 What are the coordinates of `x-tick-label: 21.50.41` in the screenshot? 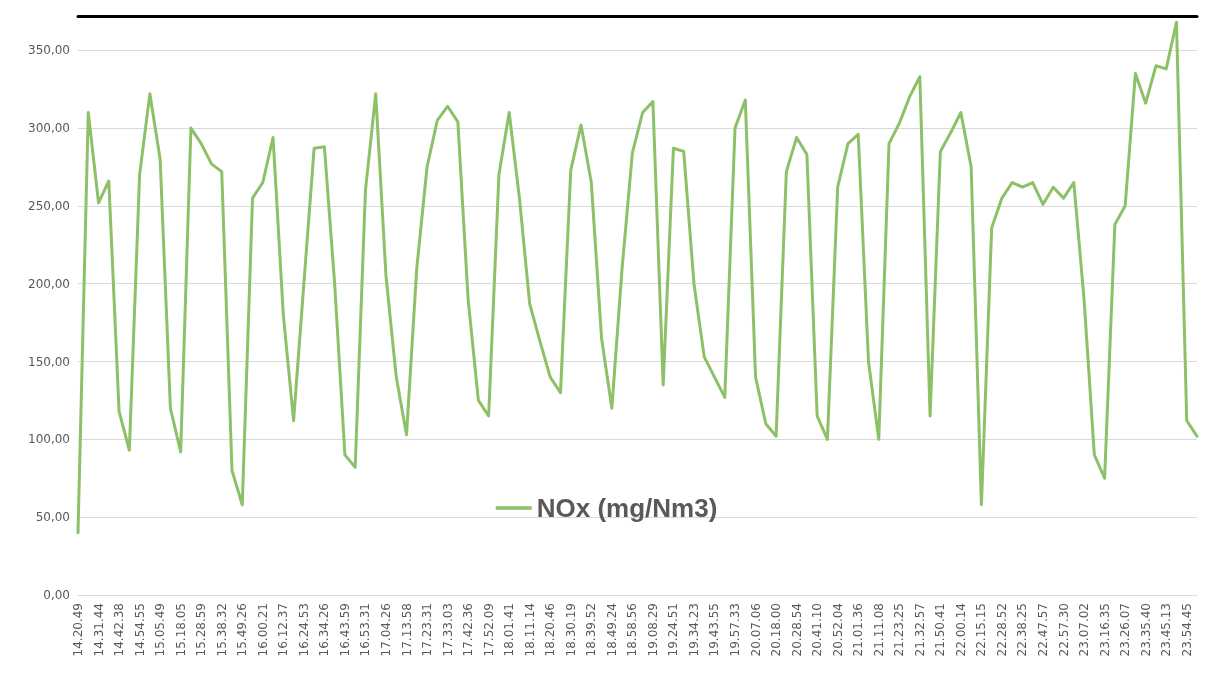 It's located at (940, 630).